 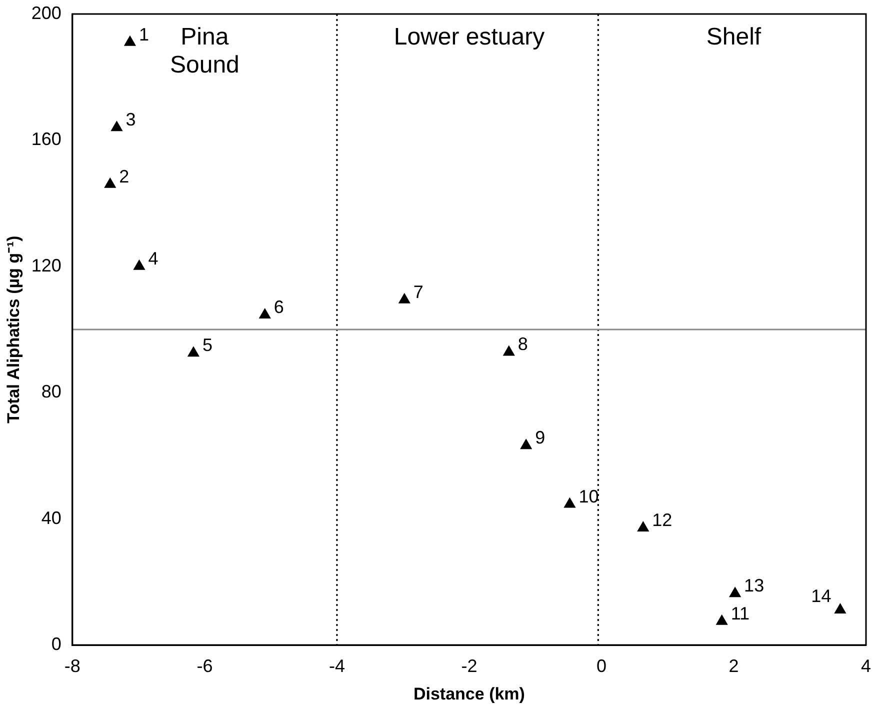 I want to click on annotation: 13, so click(x=754, y=586).